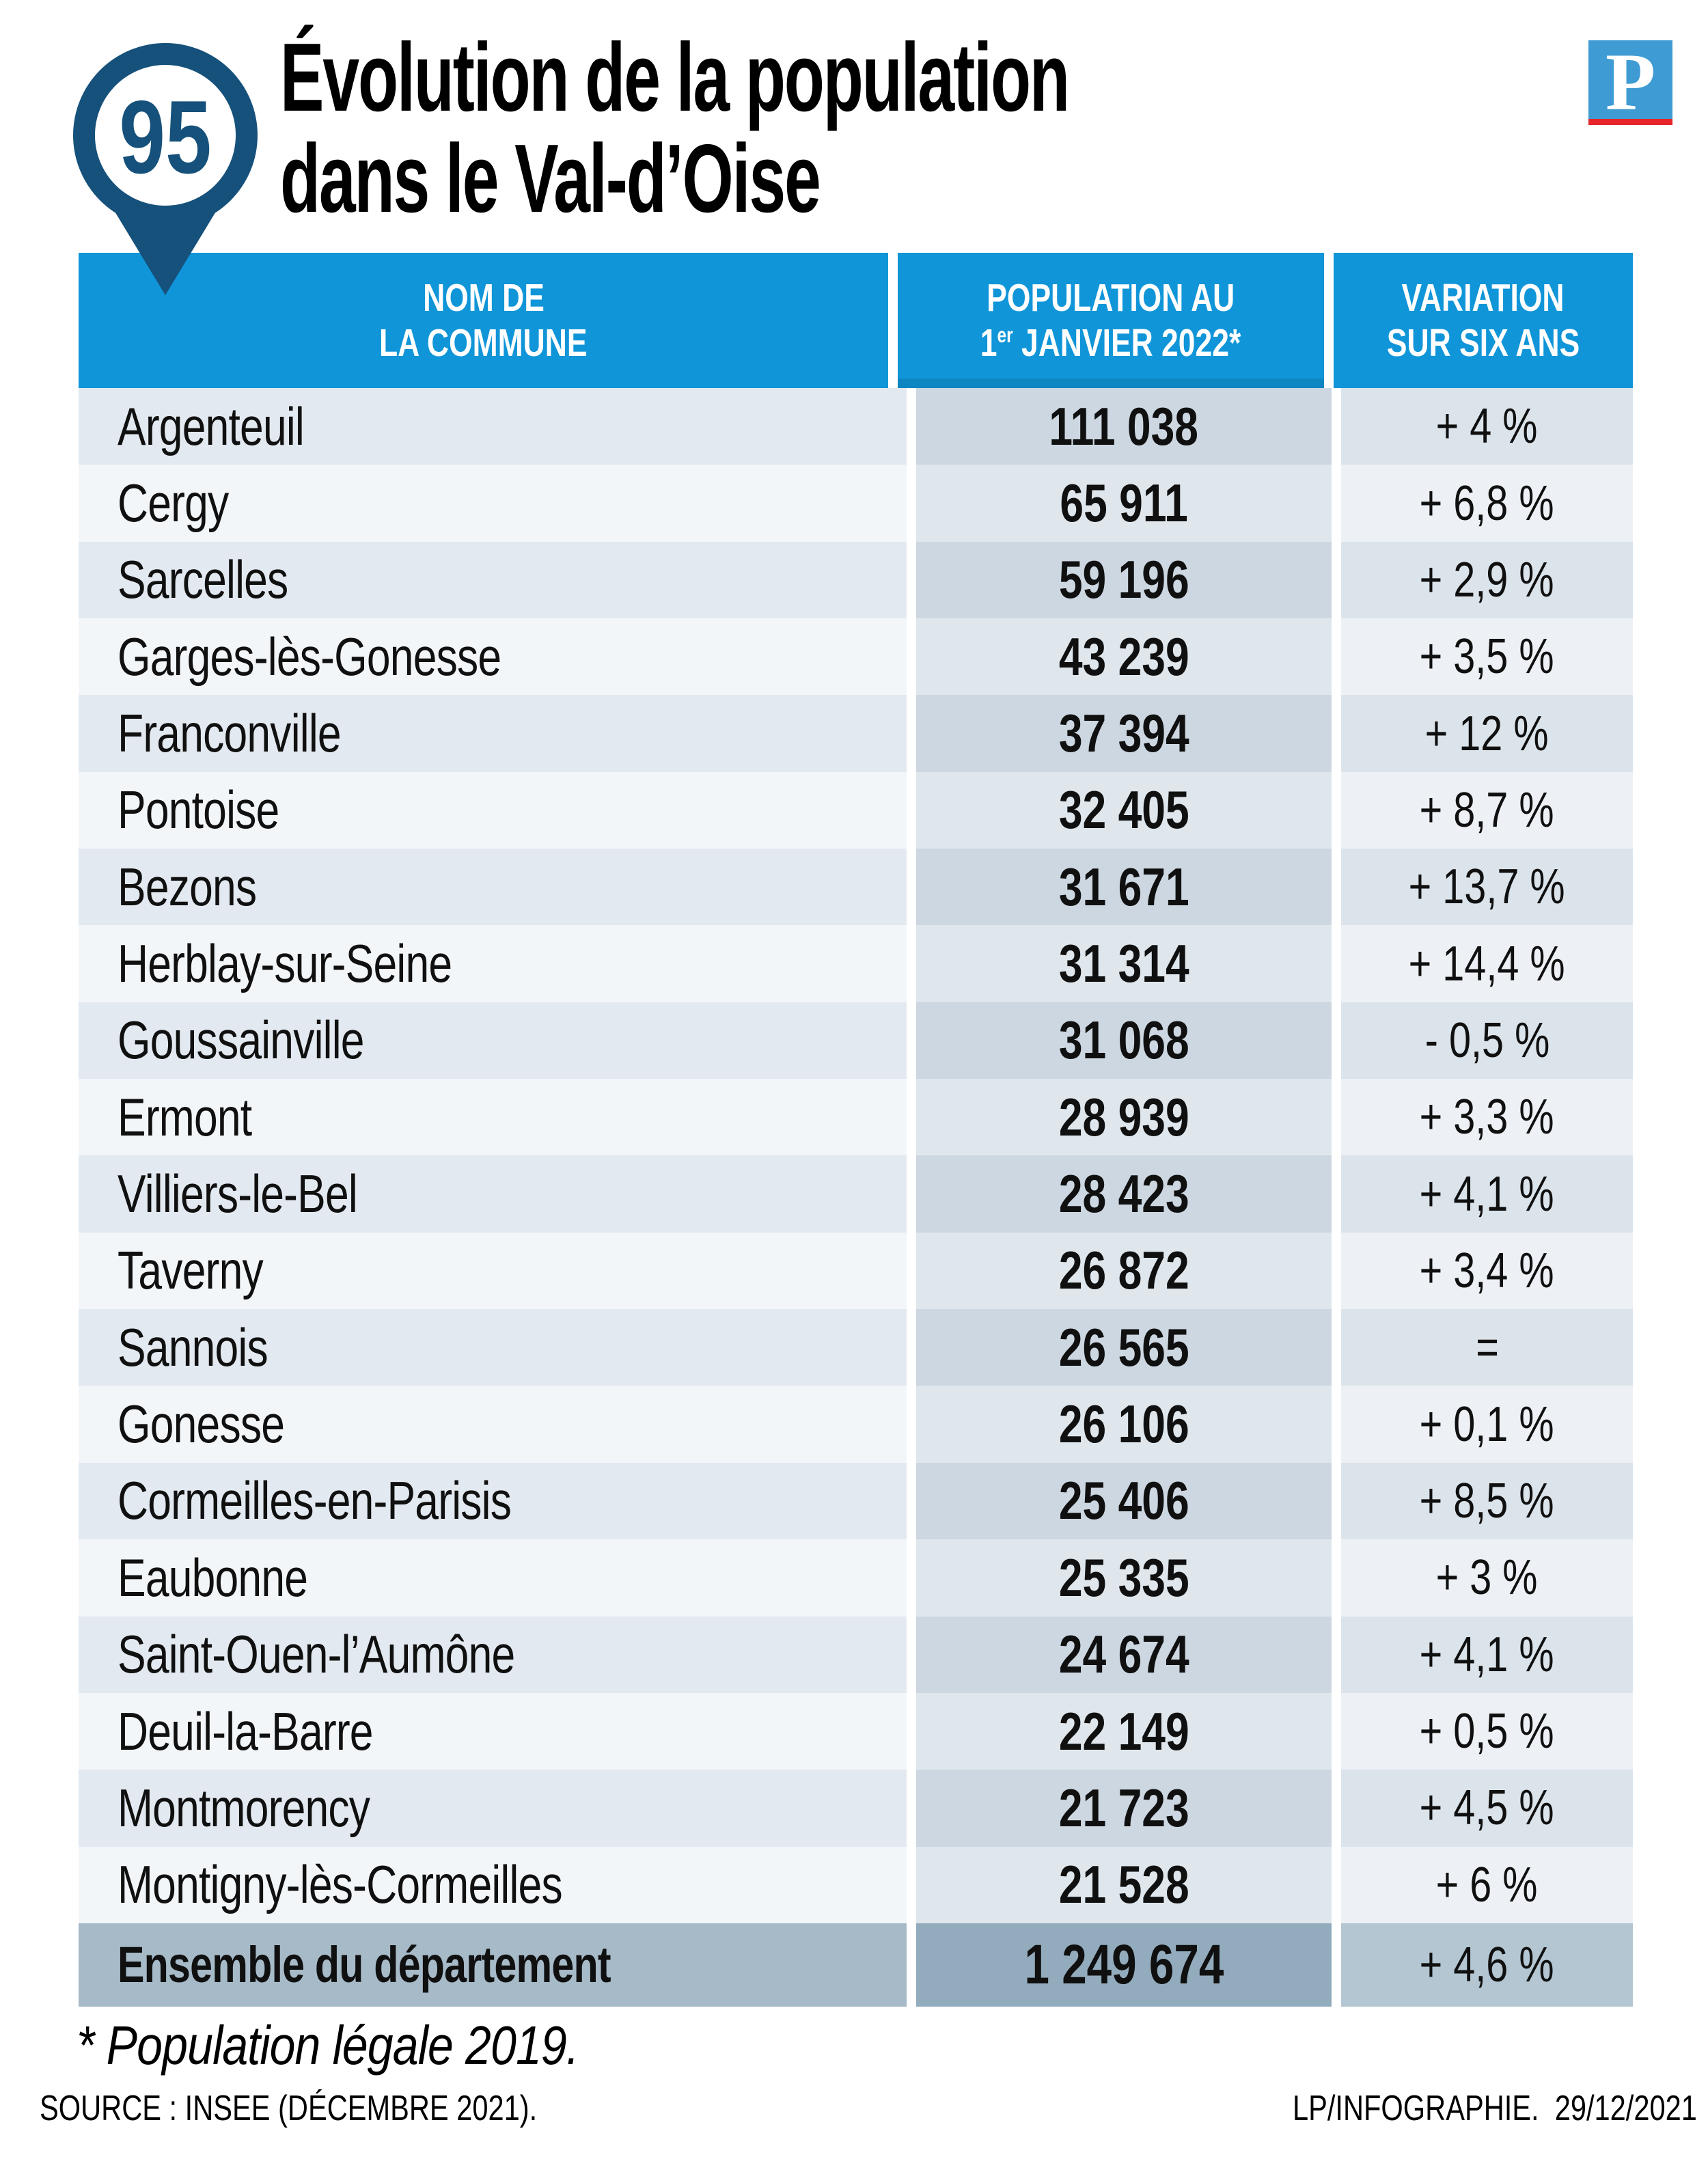 This screenshot has width=1708, height=2159. I want to click on variation-cell: + 8,7 %, so click(1487, 810).